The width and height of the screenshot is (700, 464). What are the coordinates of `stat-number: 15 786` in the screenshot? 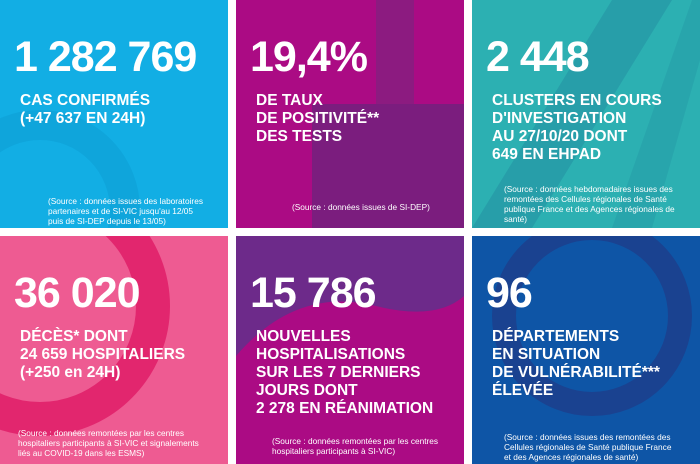 It's located at (313, 293).